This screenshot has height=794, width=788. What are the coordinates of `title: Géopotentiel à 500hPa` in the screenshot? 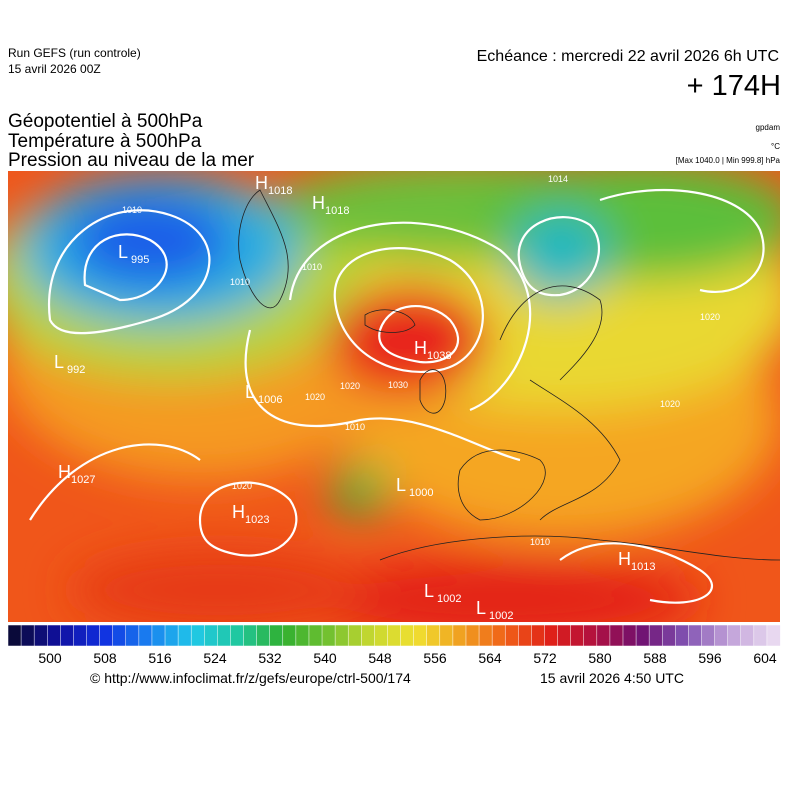 It's located at (105, 121).